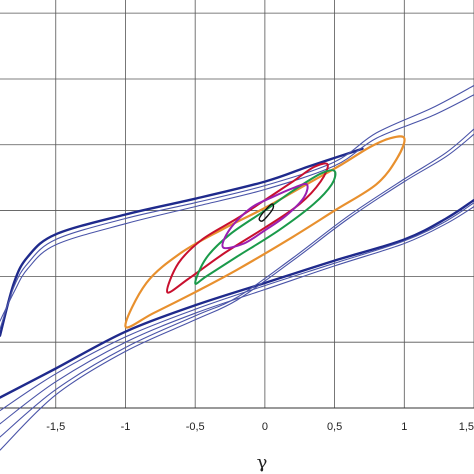  I want to click on x-tick-label-5: 1, so click(404, 427).